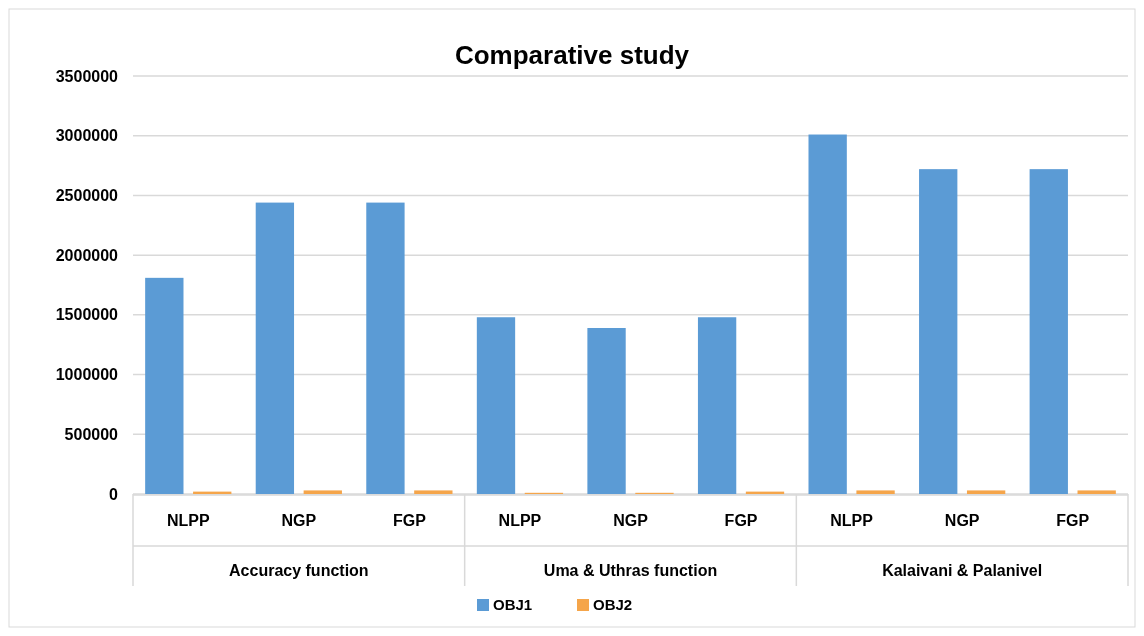 The height and width of the screenshot is (636, 1144). I want to click on text: Kalaivani & Palanivel, so click(962, 570).